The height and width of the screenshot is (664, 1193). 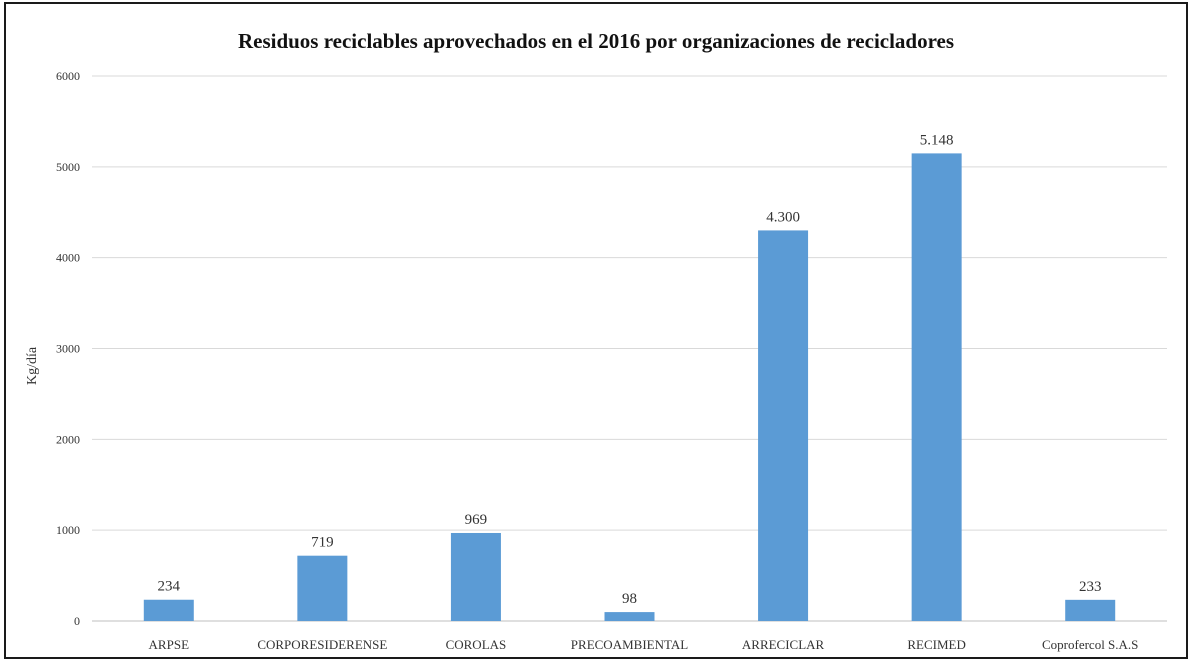 I want to click on data-label: 969, so click(x=476, y=520).